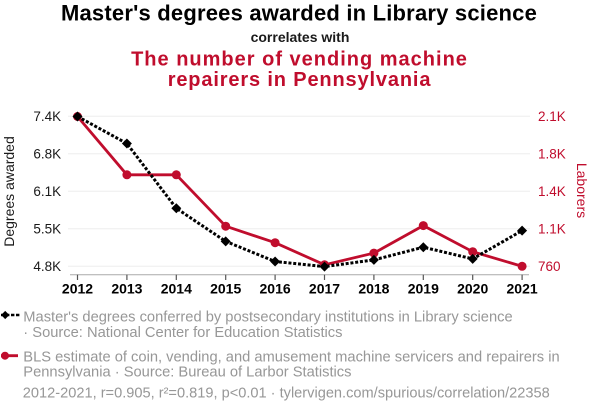 The image size is (600, 414). What do you see at coordinates (9, 191) in the screenshot?
I see `svg-text: Degrees awarded` at bounding box center [9, 191].